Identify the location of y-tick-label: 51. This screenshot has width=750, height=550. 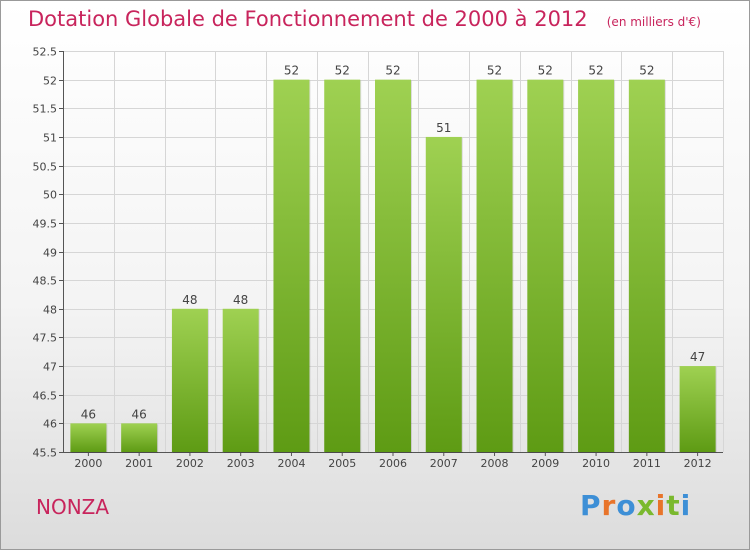
(50, 138).